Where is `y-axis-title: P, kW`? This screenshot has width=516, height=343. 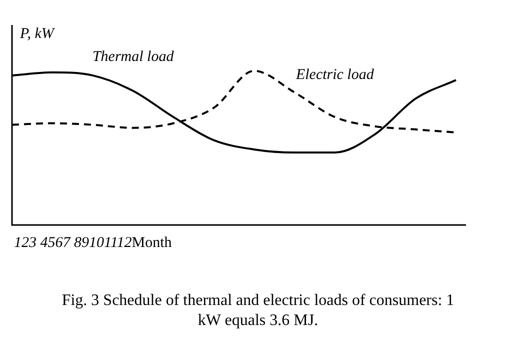 y-axis-title: P, kW is located at coordinates (37, 34).